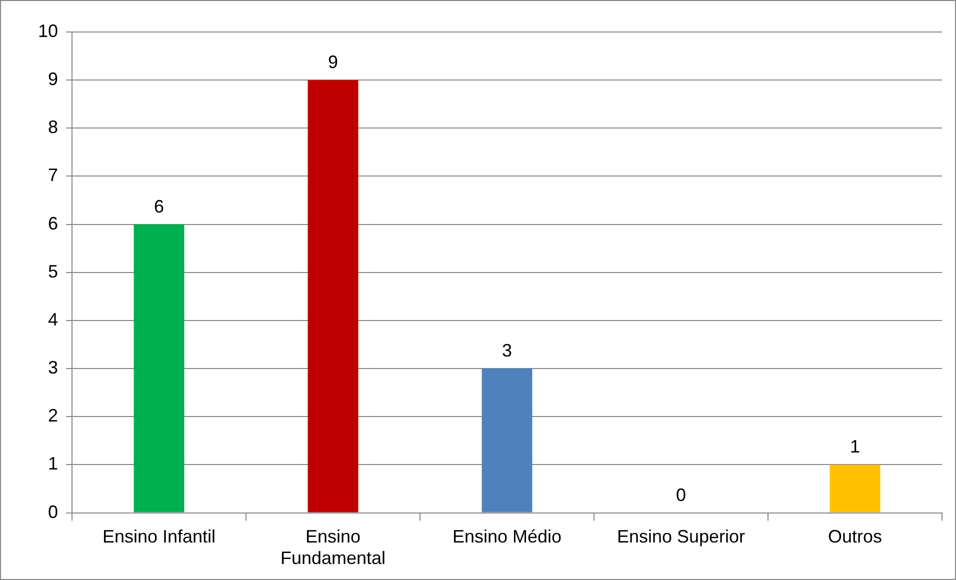 The image size is (956, 580). Describe the element at coordinates (53, 223) in the screenshot. I see `y-tick-label: 6` at that location.